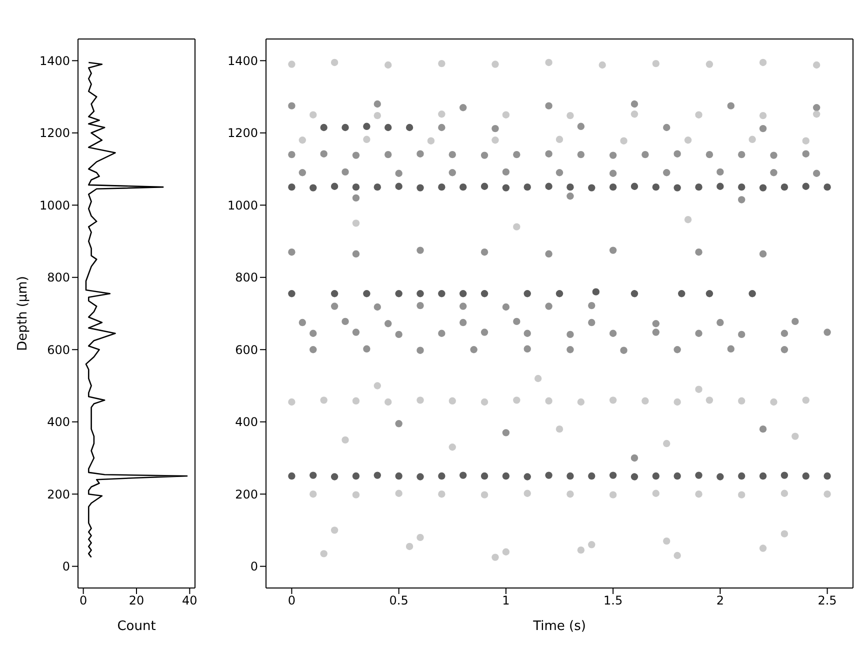 This screenshot has width=862, height=670. Describe the element at coordinates (23, 313) in the screenshot. I see `y-axis-title: Depth (μm)` at that location.